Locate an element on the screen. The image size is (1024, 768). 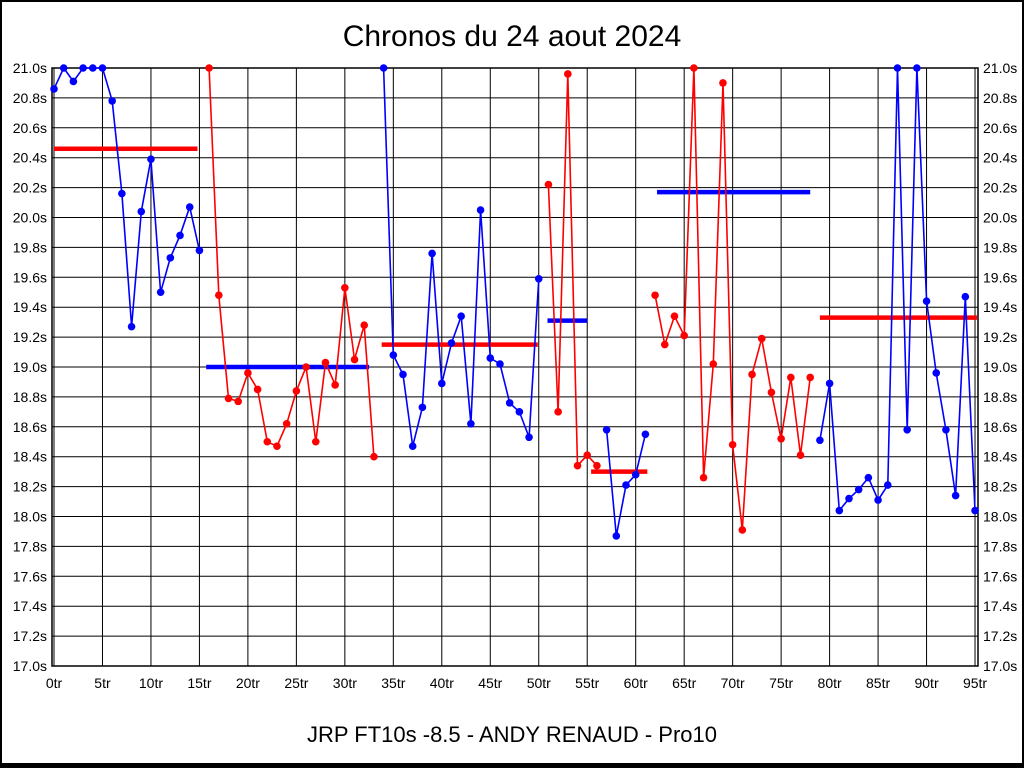
stint-1-lap-12-marker is located at coordinates (170, 258).